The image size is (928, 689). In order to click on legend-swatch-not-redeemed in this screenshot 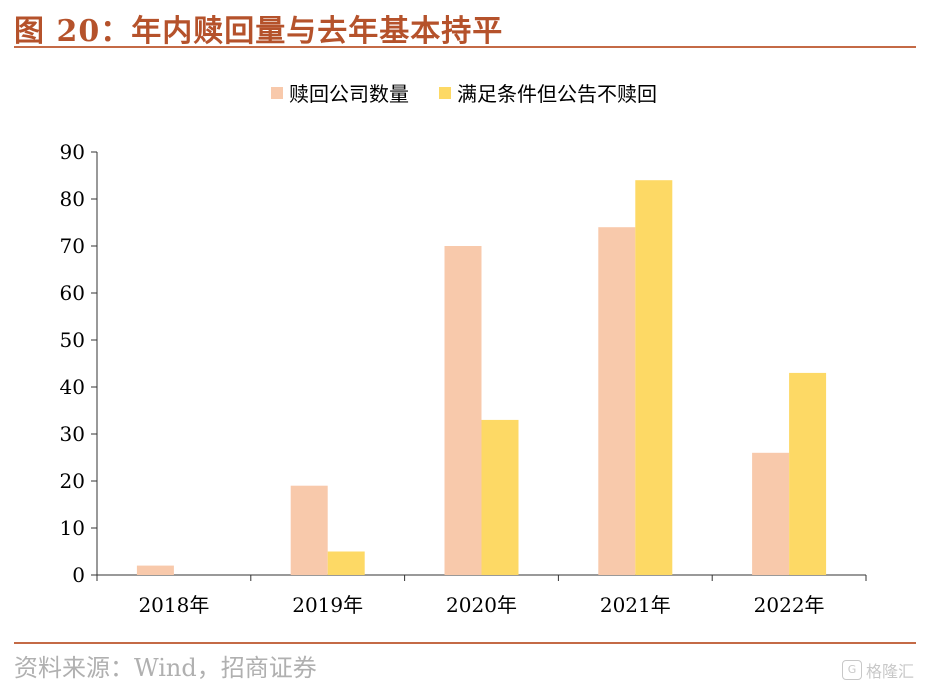, I will do `click(445, 92)`.